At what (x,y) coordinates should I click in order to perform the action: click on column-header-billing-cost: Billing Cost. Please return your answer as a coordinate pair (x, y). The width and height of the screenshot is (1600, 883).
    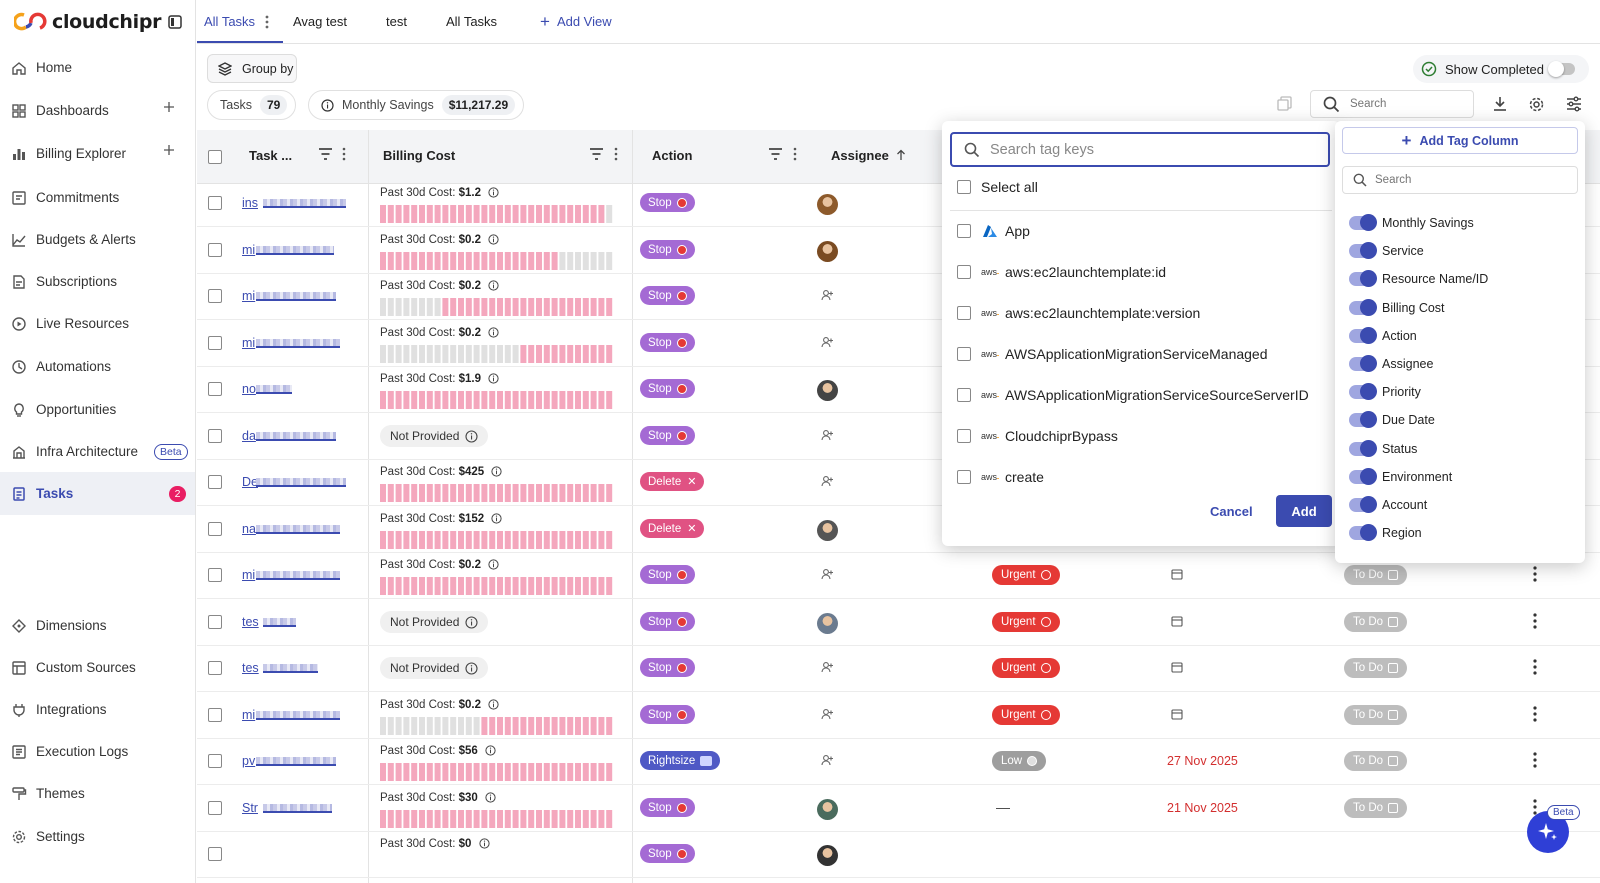
    Looking at the image, I should click on (419, 155).